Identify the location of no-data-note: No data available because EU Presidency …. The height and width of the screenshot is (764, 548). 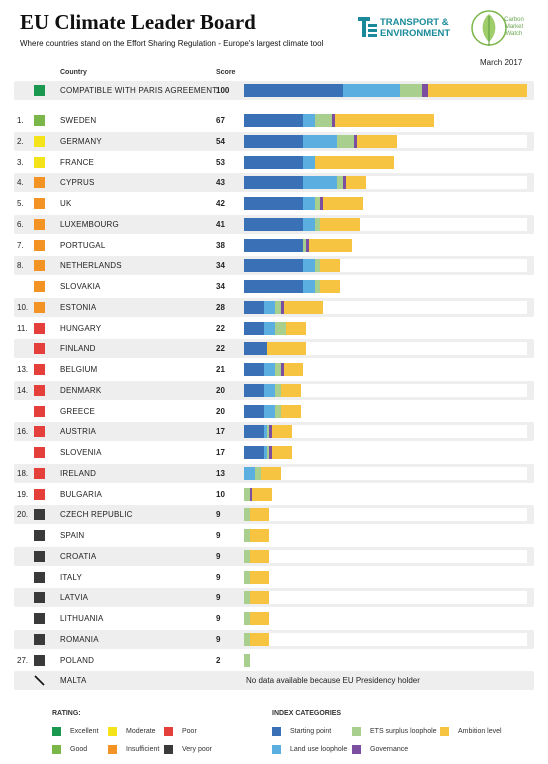
(333, 681).